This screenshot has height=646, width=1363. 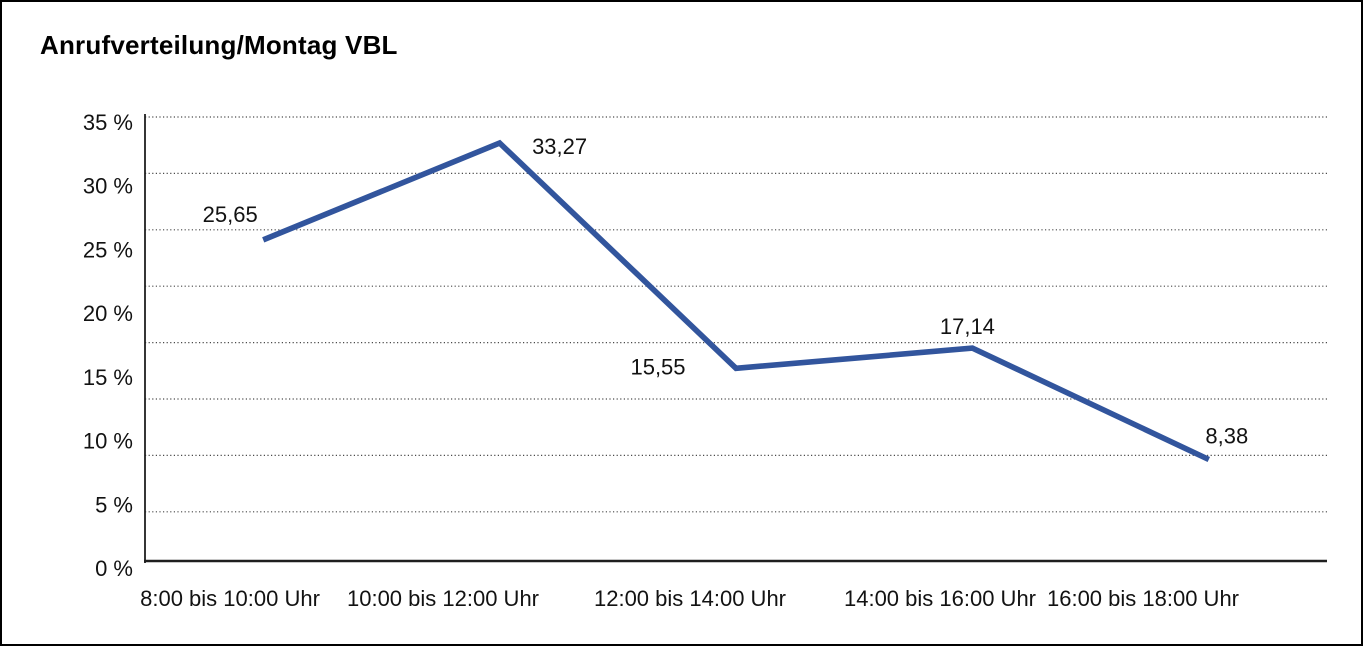 What do you see at coordinates (230, 214) in the screenshot?
I see `data-point-label: 25,65` at bounding box center [230, 214].